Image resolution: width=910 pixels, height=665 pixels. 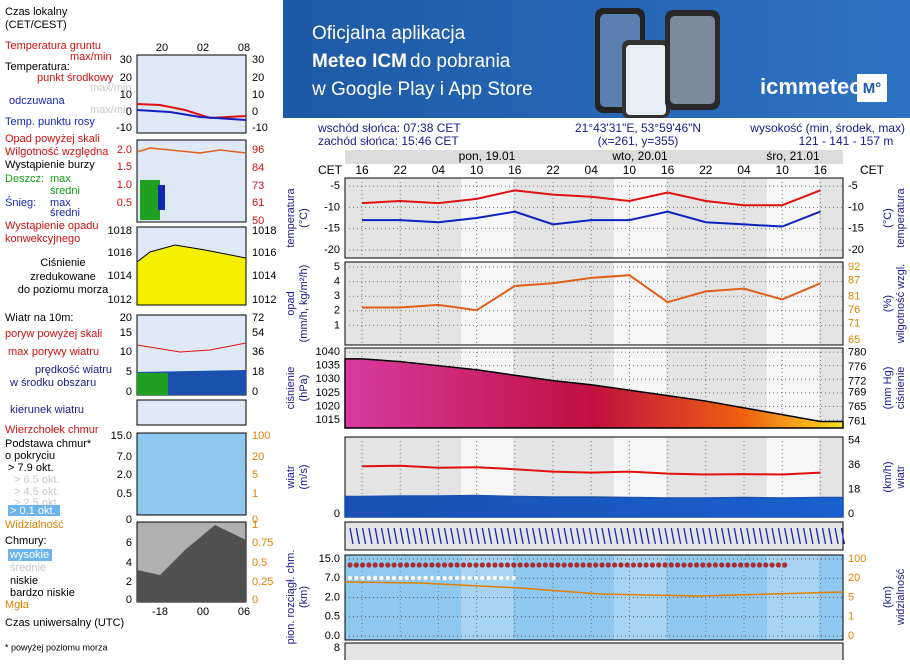 I want to click on legend-tick: 0.75, so click(x=262, y=543).